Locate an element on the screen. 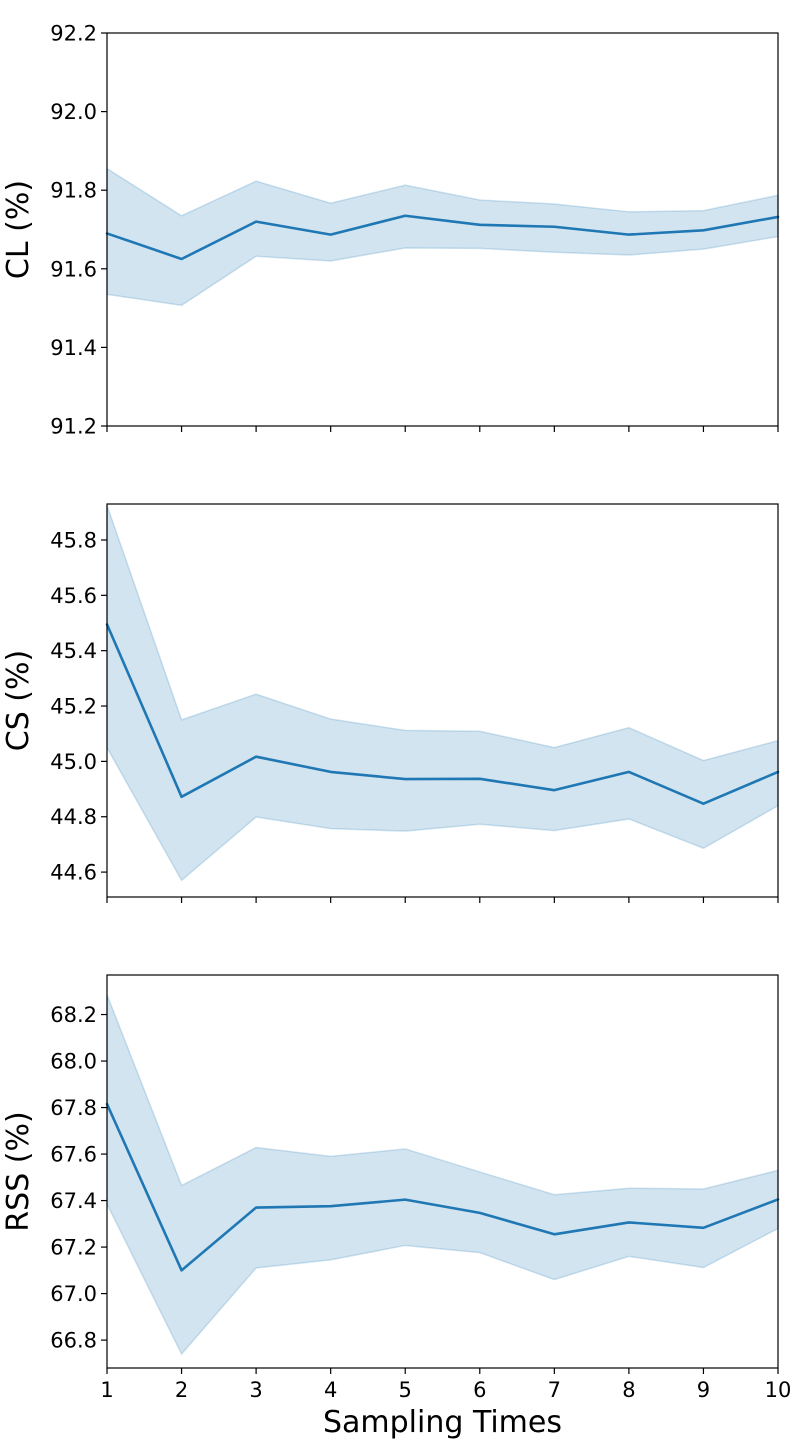 This screenshot has height=1442, width=798. rss-y-tick-label: 67.6 is located at coordinates (73, 1155).